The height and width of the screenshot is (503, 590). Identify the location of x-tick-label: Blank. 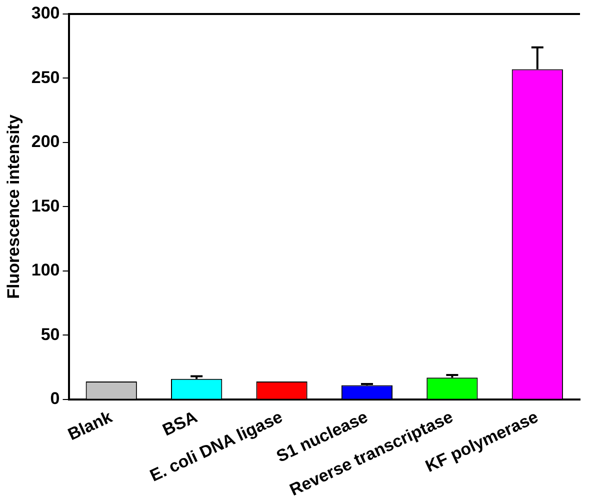
(90, 425).